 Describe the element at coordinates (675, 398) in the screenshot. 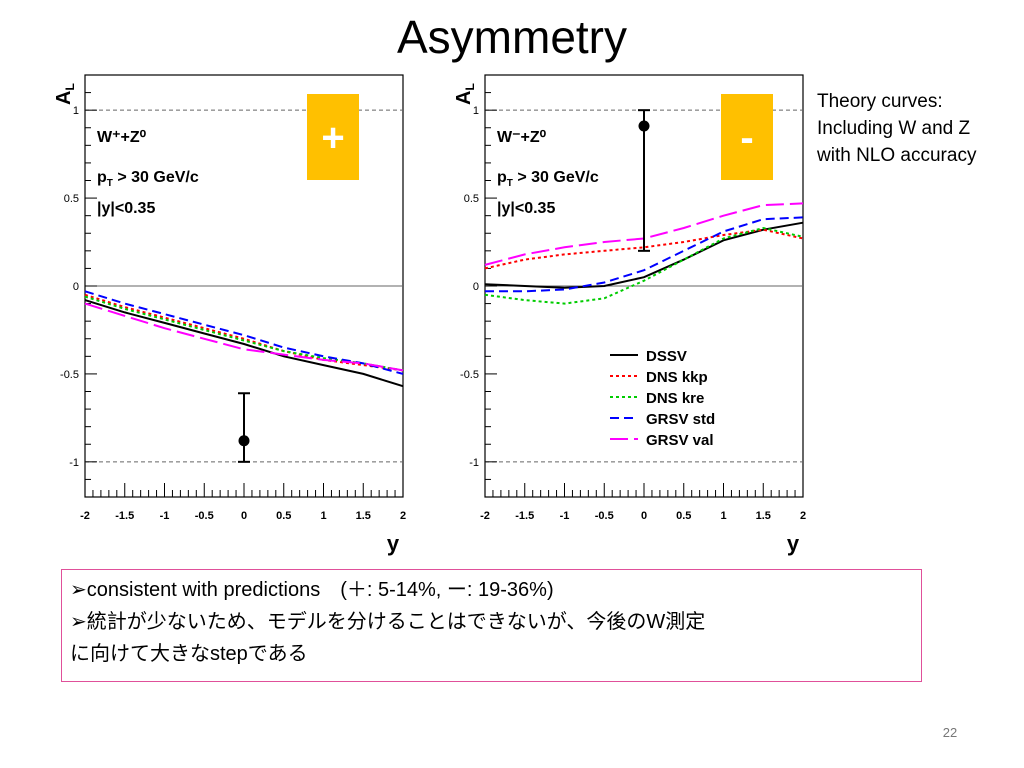

I see `legend-label: DNS kre` at that location.